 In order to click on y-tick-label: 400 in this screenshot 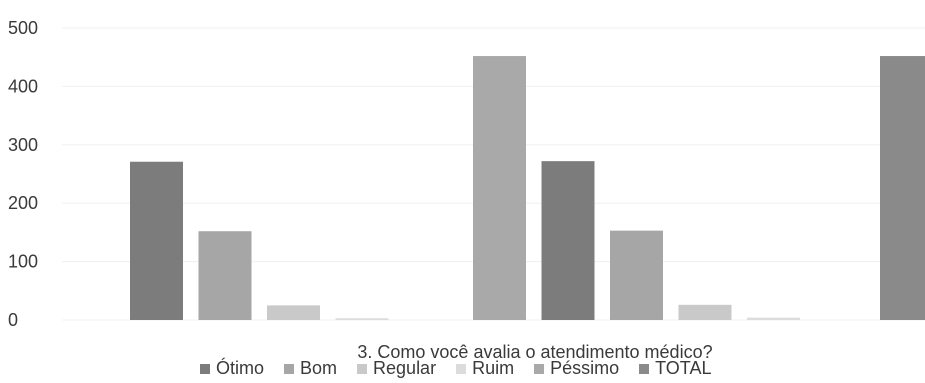, I will do `click(23, 86)`.